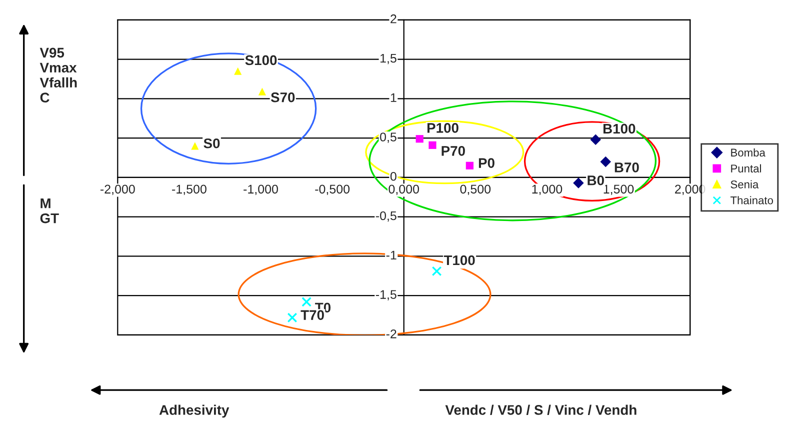 The height and width of the screenshot is (424, 795). I want to click on text: Adhesivity, so click(194, 411).